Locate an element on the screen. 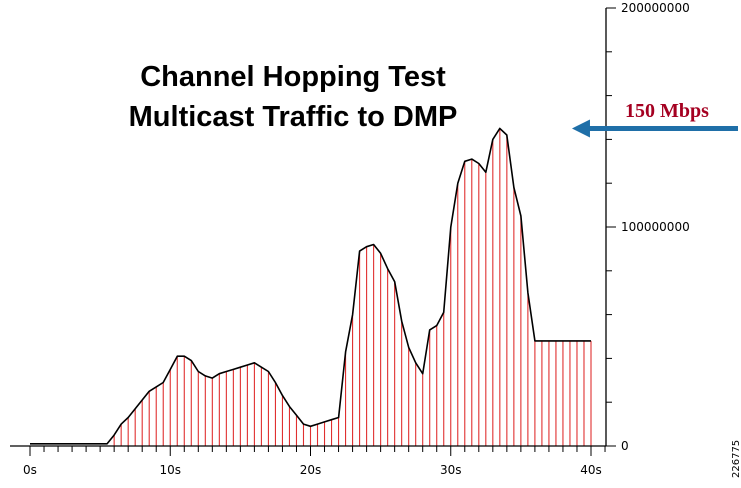  y-tick-label: 0 is located at coordinates (625, 446).